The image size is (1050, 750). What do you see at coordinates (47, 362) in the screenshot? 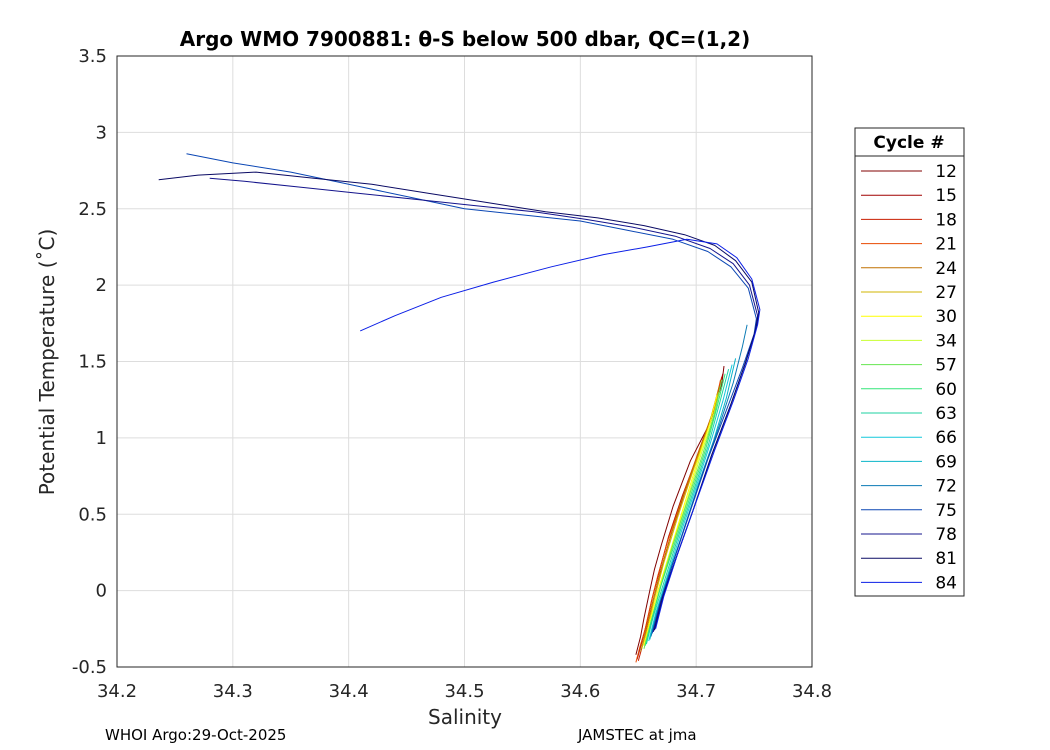
I see `y-axis-label: Potential Temperature (˚C)` at bounding box center [47, 362].